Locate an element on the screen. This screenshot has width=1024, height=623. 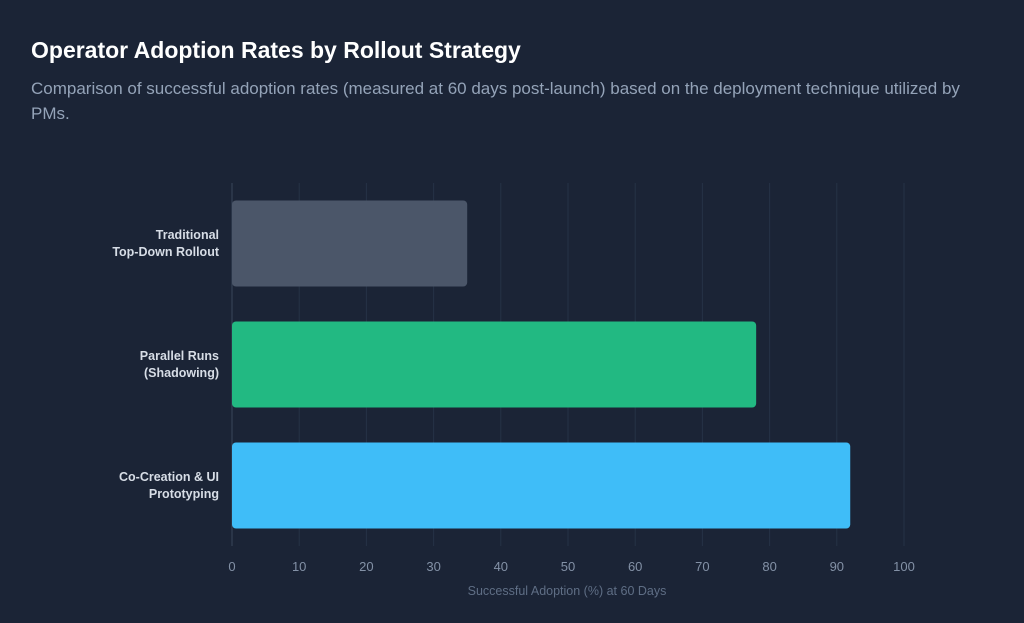
x-tick-label: 80 is located at coordinates (769, 566).